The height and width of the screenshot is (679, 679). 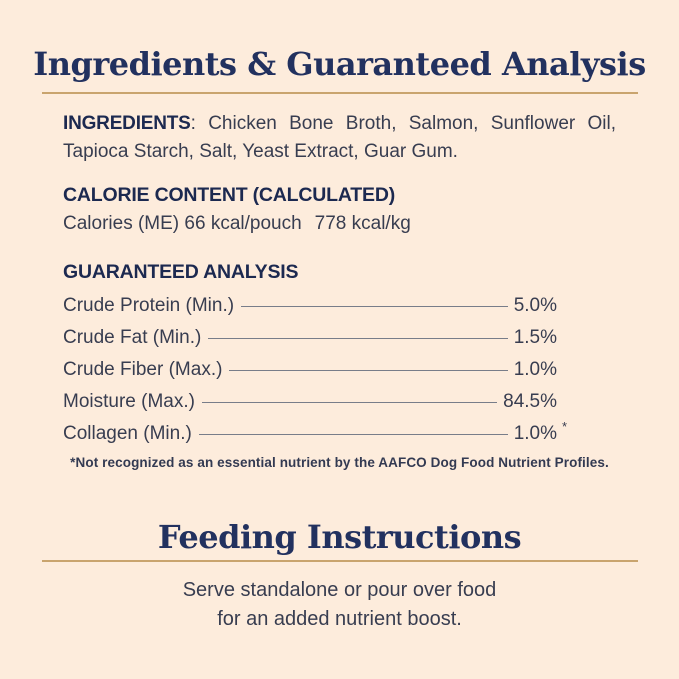 What do you see at coordinates (229, 195) in the screenshot?
I see `calorie-content-heading: CALORIE CONTENT (CALCULATED)` at bounding box center [229, 195].